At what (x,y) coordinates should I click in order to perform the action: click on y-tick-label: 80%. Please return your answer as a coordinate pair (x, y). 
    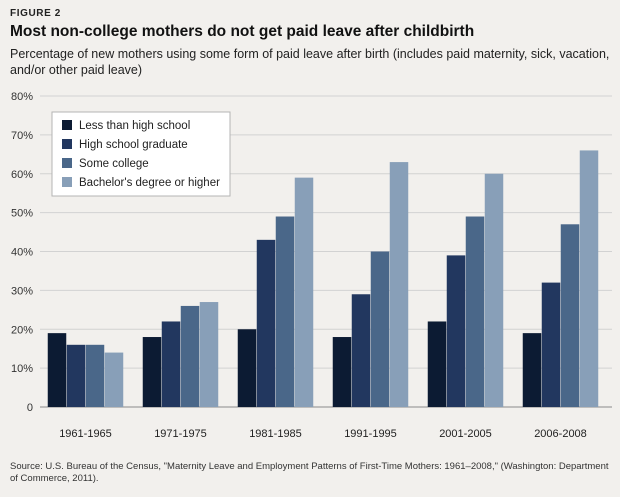
    Looking at the image, I should click on (22, 97).